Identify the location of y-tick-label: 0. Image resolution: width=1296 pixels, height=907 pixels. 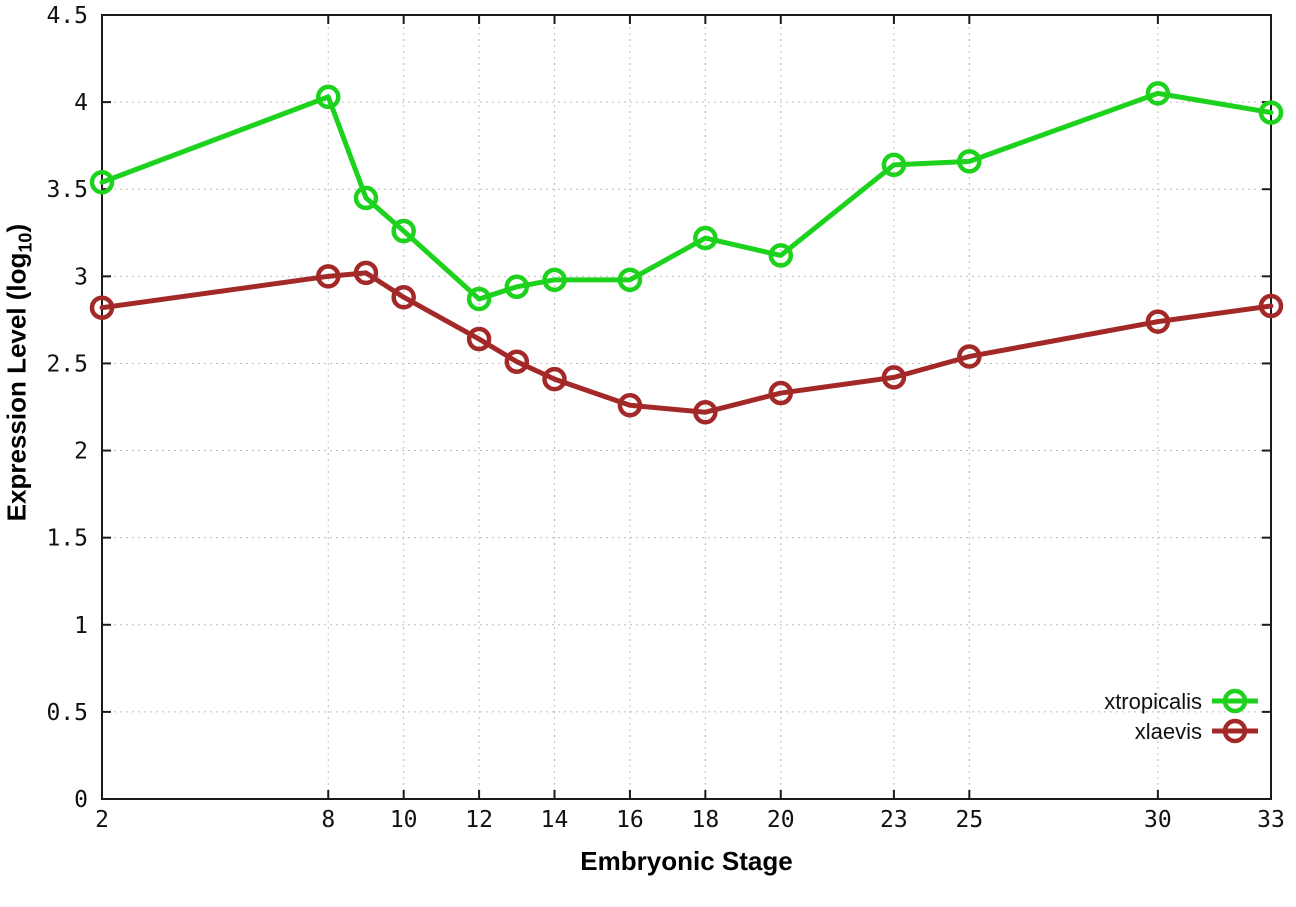
(81, 800).